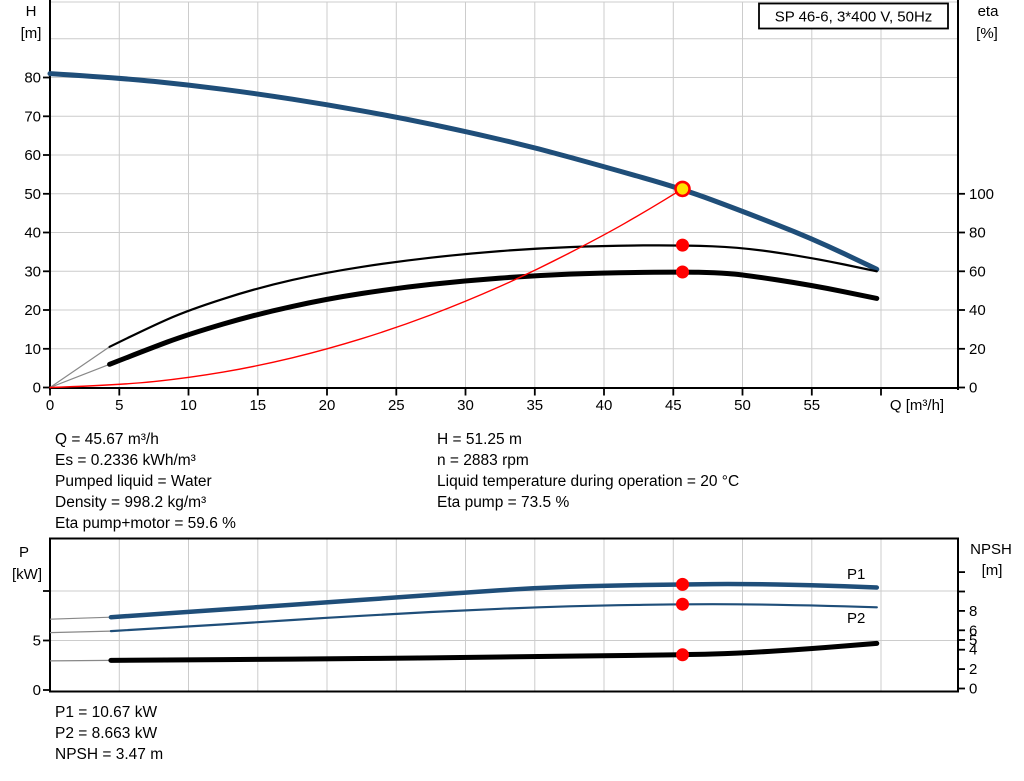 This screenshot has width=1024, height=781. Describe the element at coordinates (31, 33) in the screenshot. I see `h-axis-unit-label: [m]` at that location.